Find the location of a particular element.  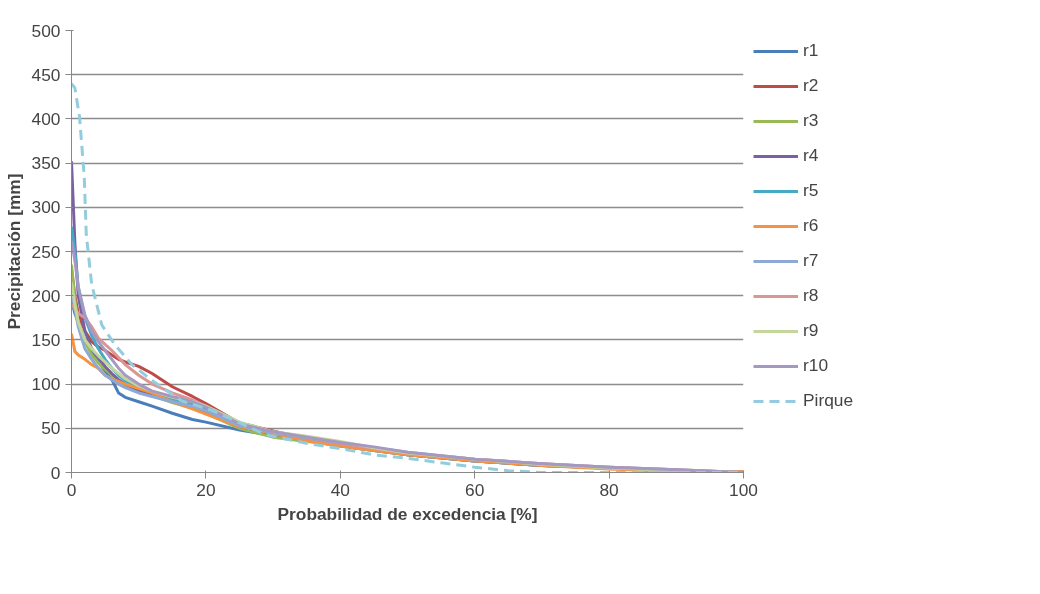

legend-label: r9 is located at coordinates (811, 330).